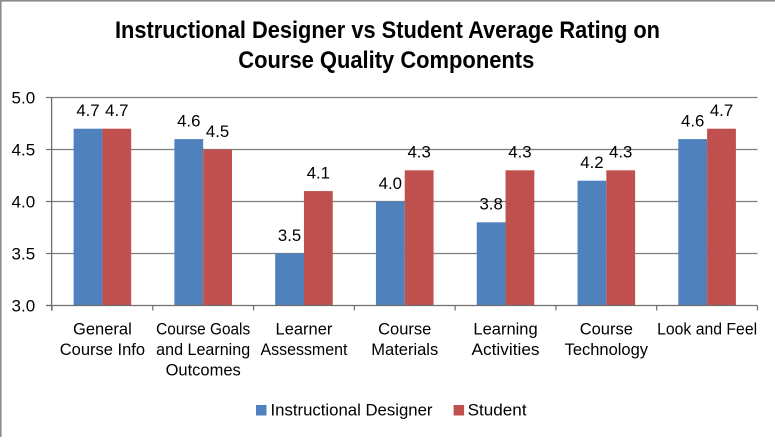 This screenshot has width=775, height=442. I want to click on svg-text: Course Info, so click(102, 350).